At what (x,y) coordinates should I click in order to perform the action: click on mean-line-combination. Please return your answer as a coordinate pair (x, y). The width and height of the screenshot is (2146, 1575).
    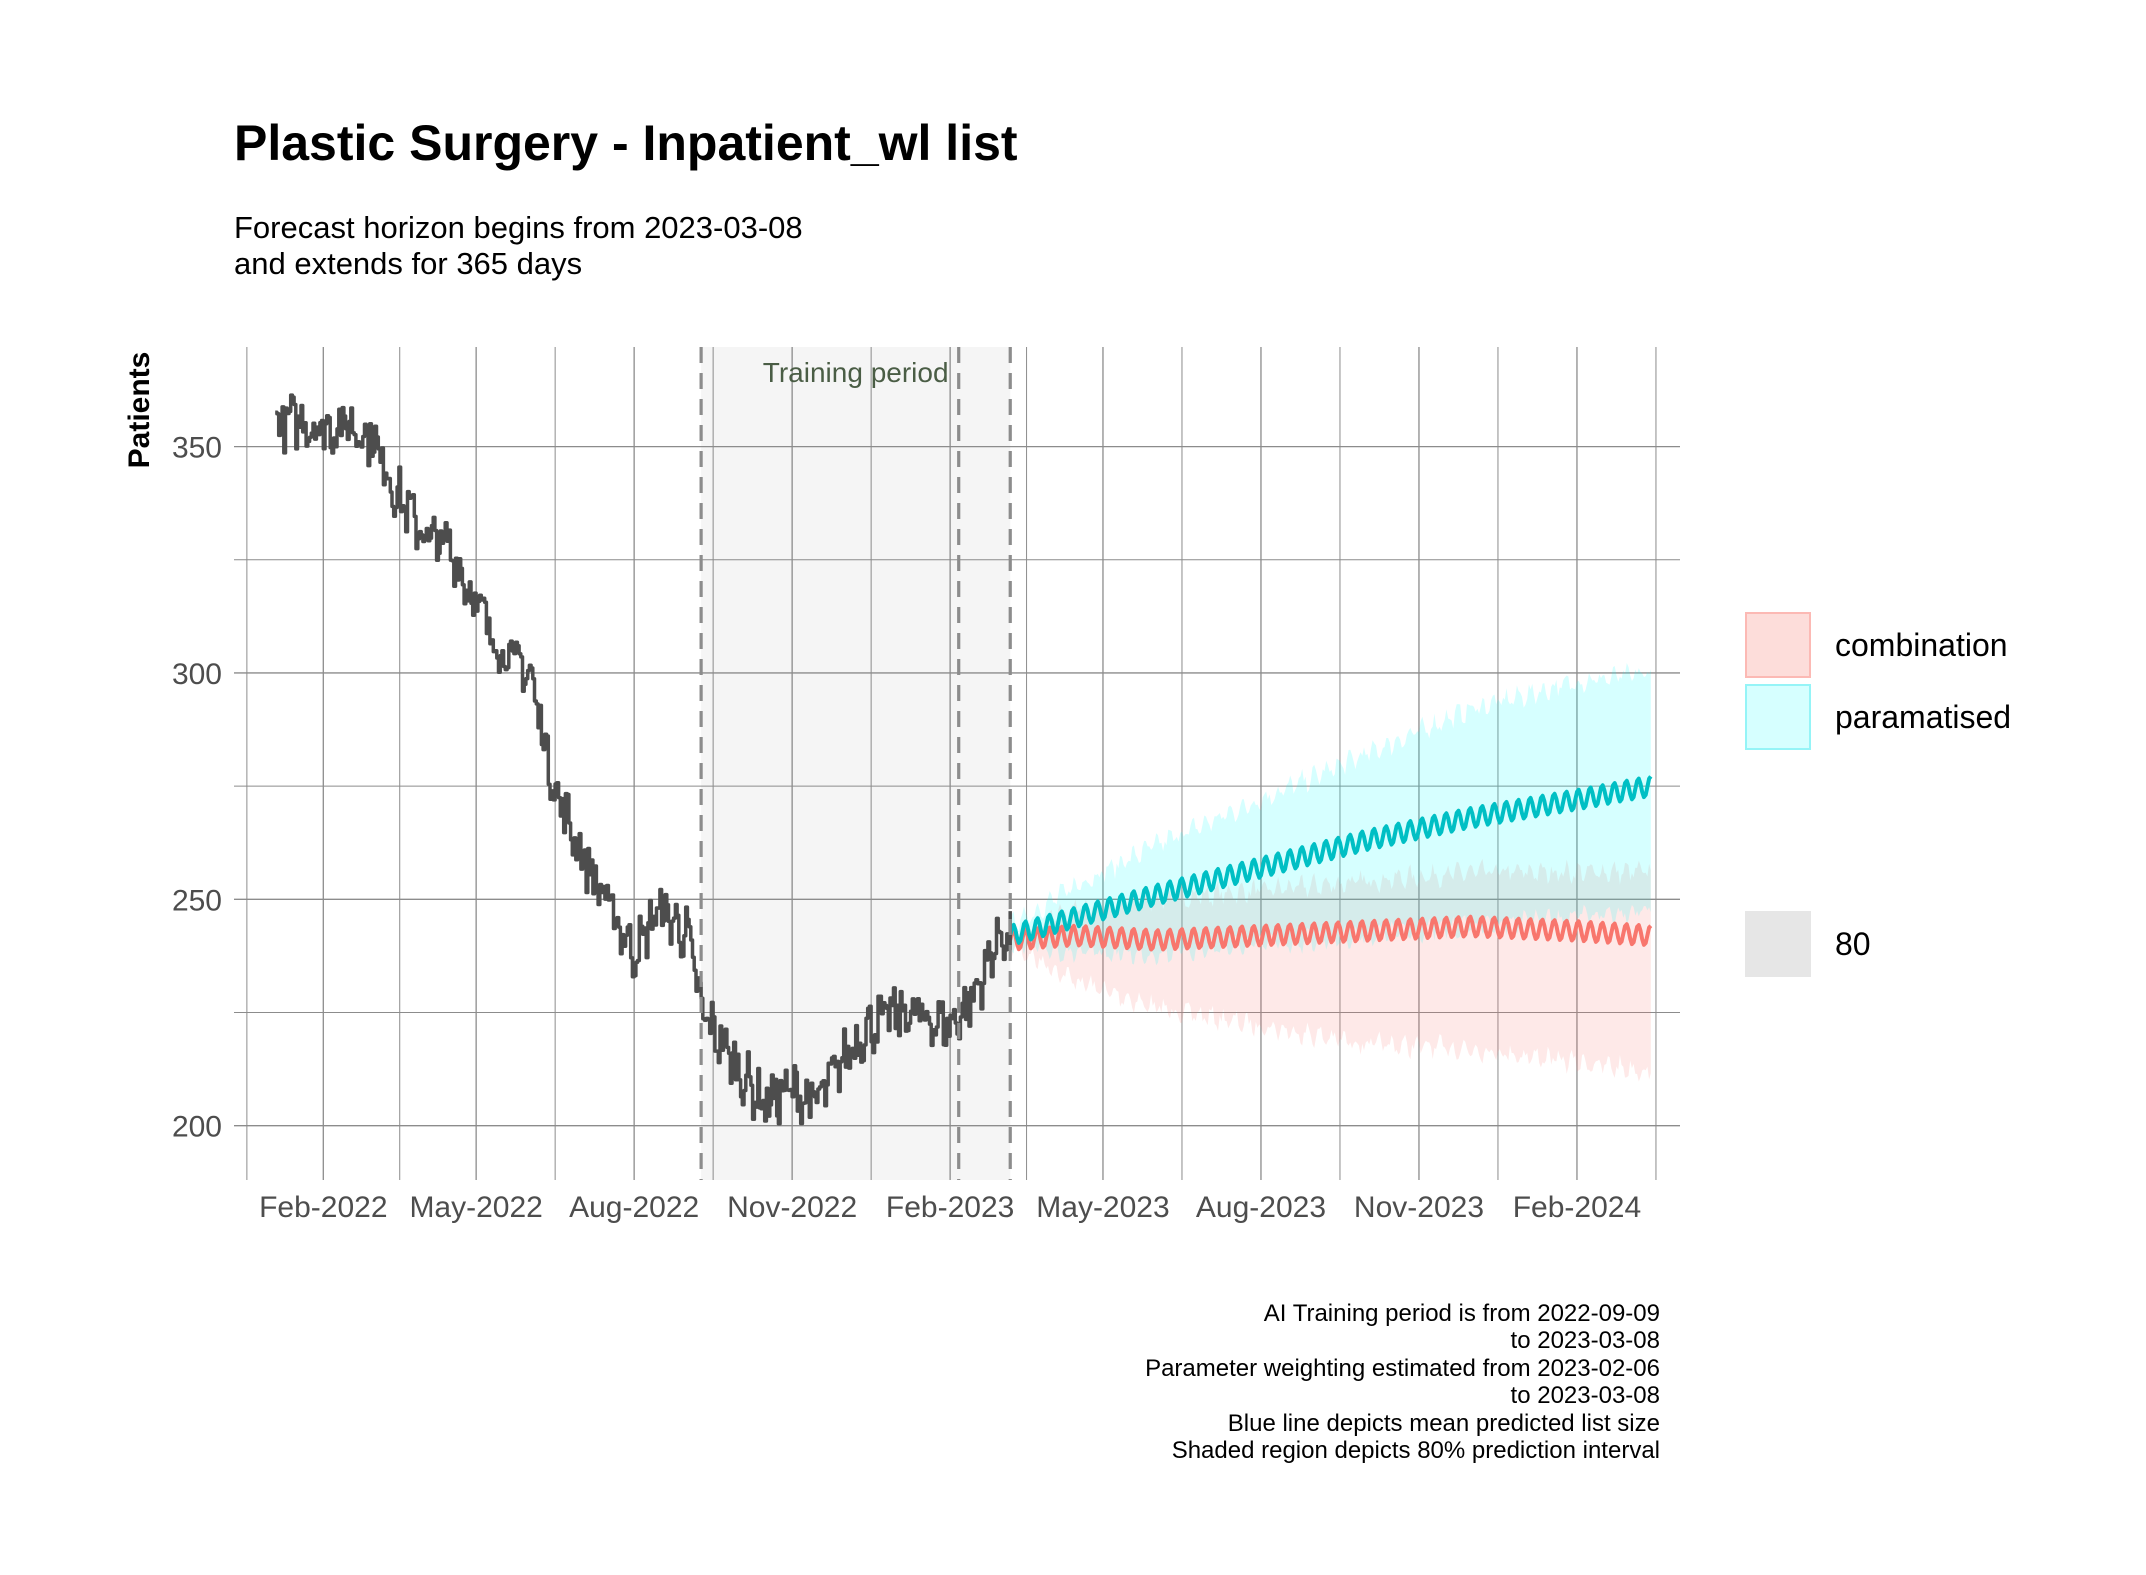
    Looking at the image, I should click on (1330, 933).